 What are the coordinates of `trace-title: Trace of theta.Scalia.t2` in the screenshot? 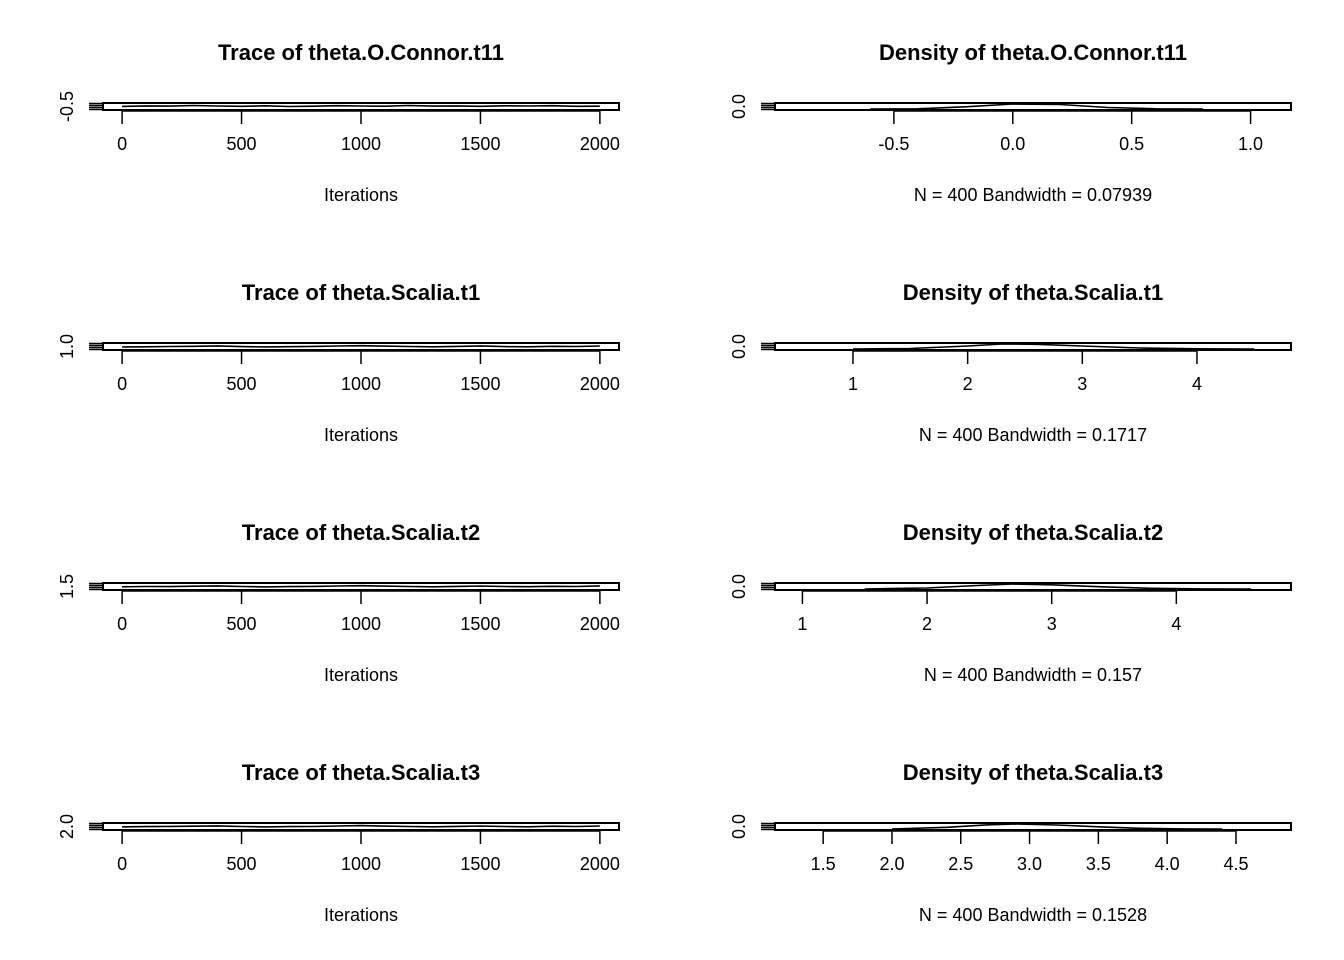 It's located at (361, 532).